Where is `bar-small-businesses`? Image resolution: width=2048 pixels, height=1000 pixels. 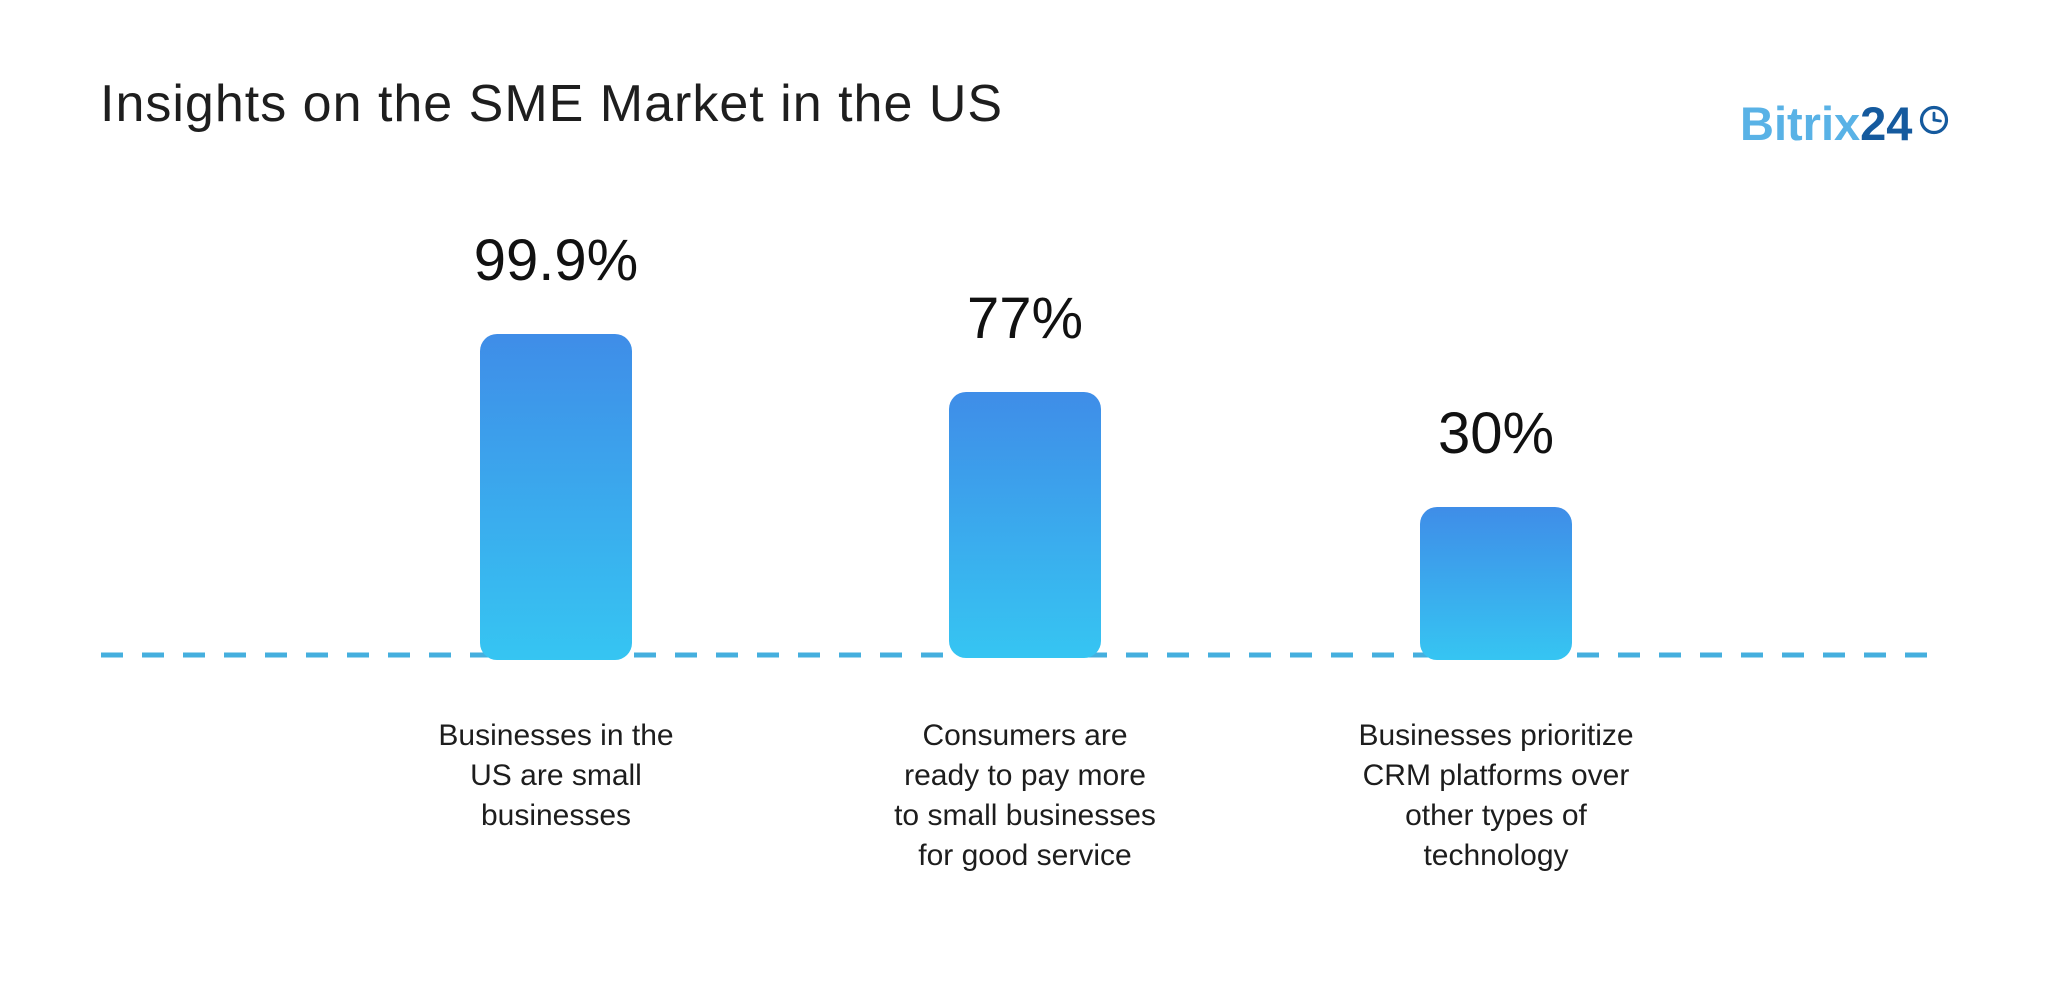
bar-small-businesses is located at coordinates (556, 497).